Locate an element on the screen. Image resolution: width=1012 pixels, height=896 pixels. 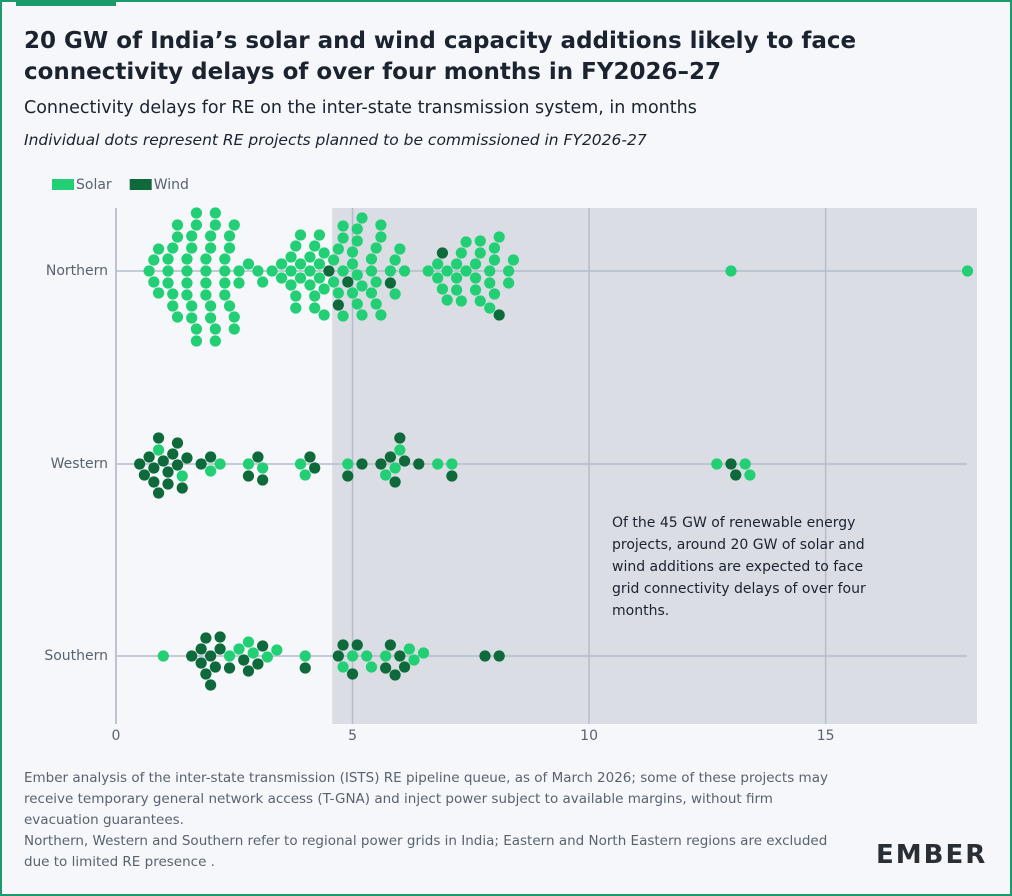
legend-swatch is located at coordinates (63, 184).